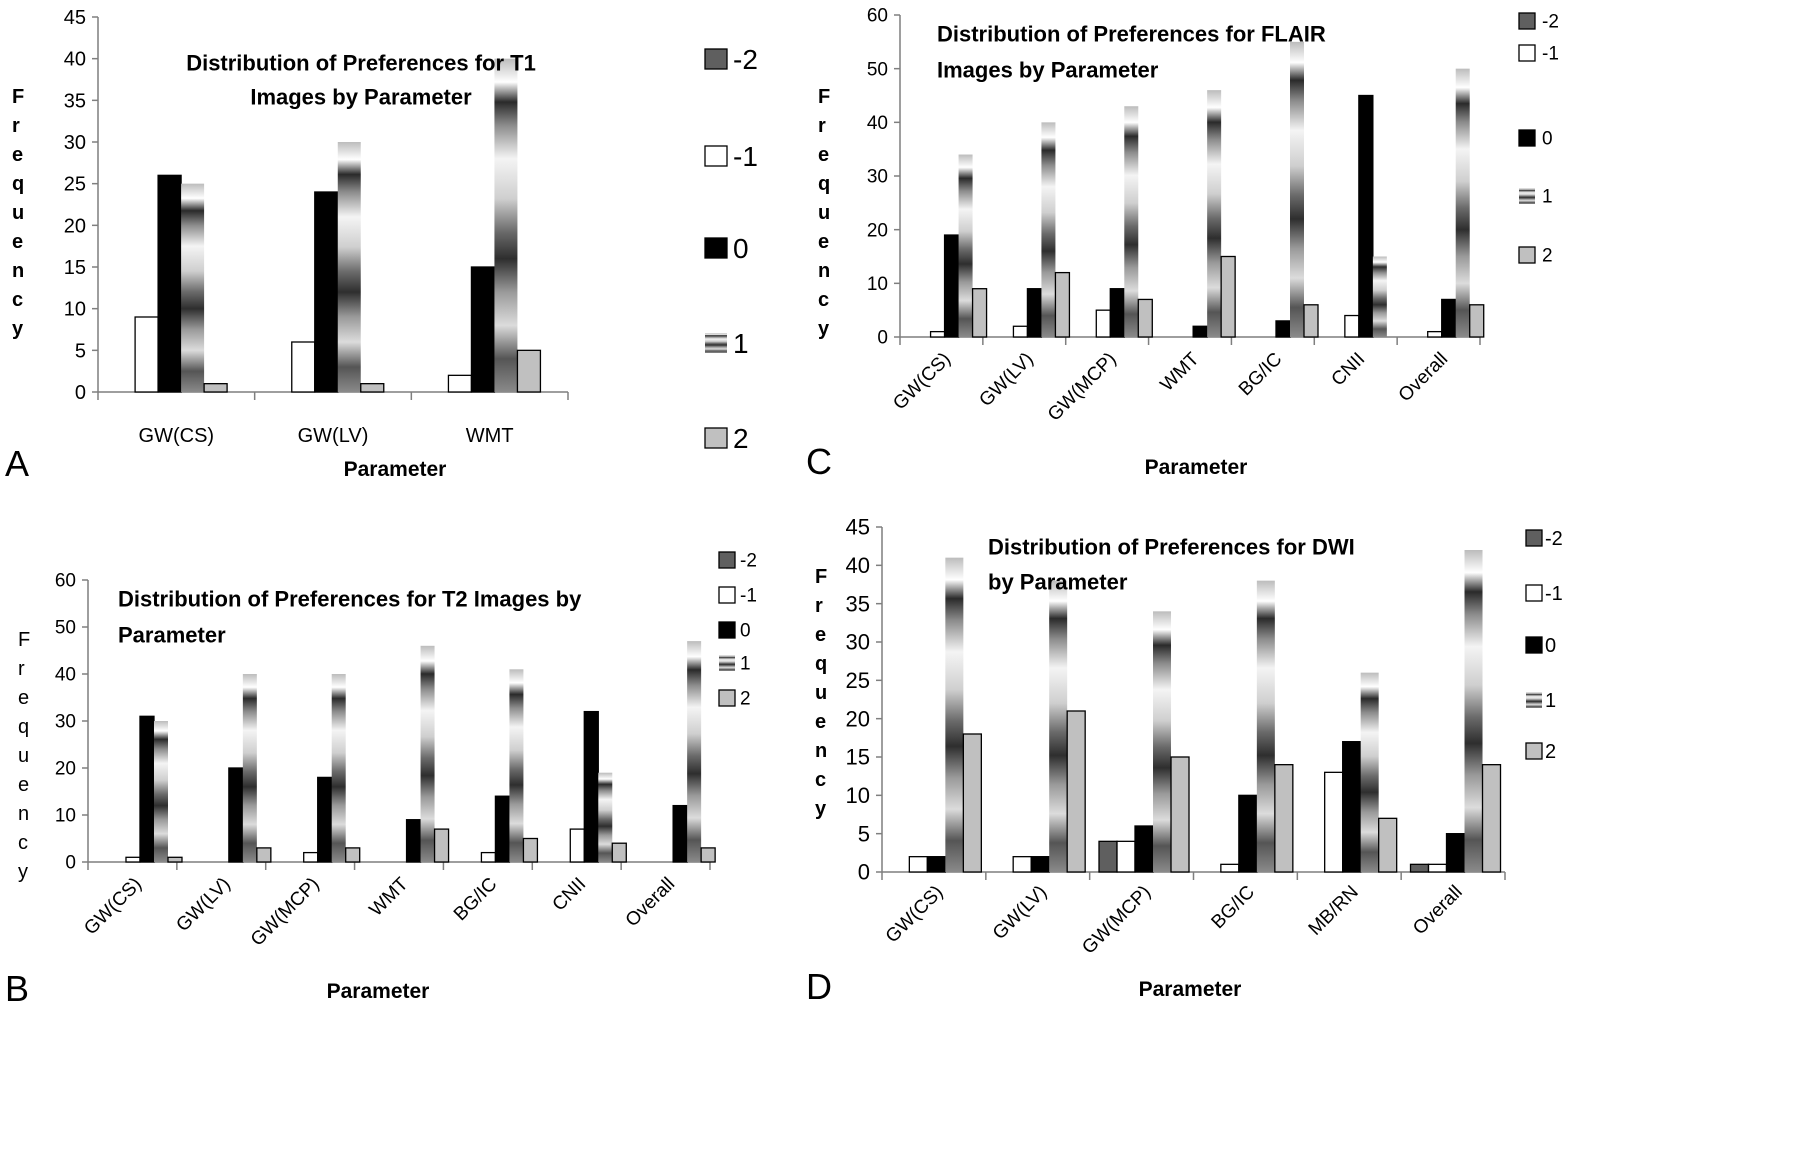 Image resolution: width=1800 pixels, height=1152 pixels. Describe the element at coordinates (460, 383) in the screenshot. I see `bar-neg1-wmt` at that location.